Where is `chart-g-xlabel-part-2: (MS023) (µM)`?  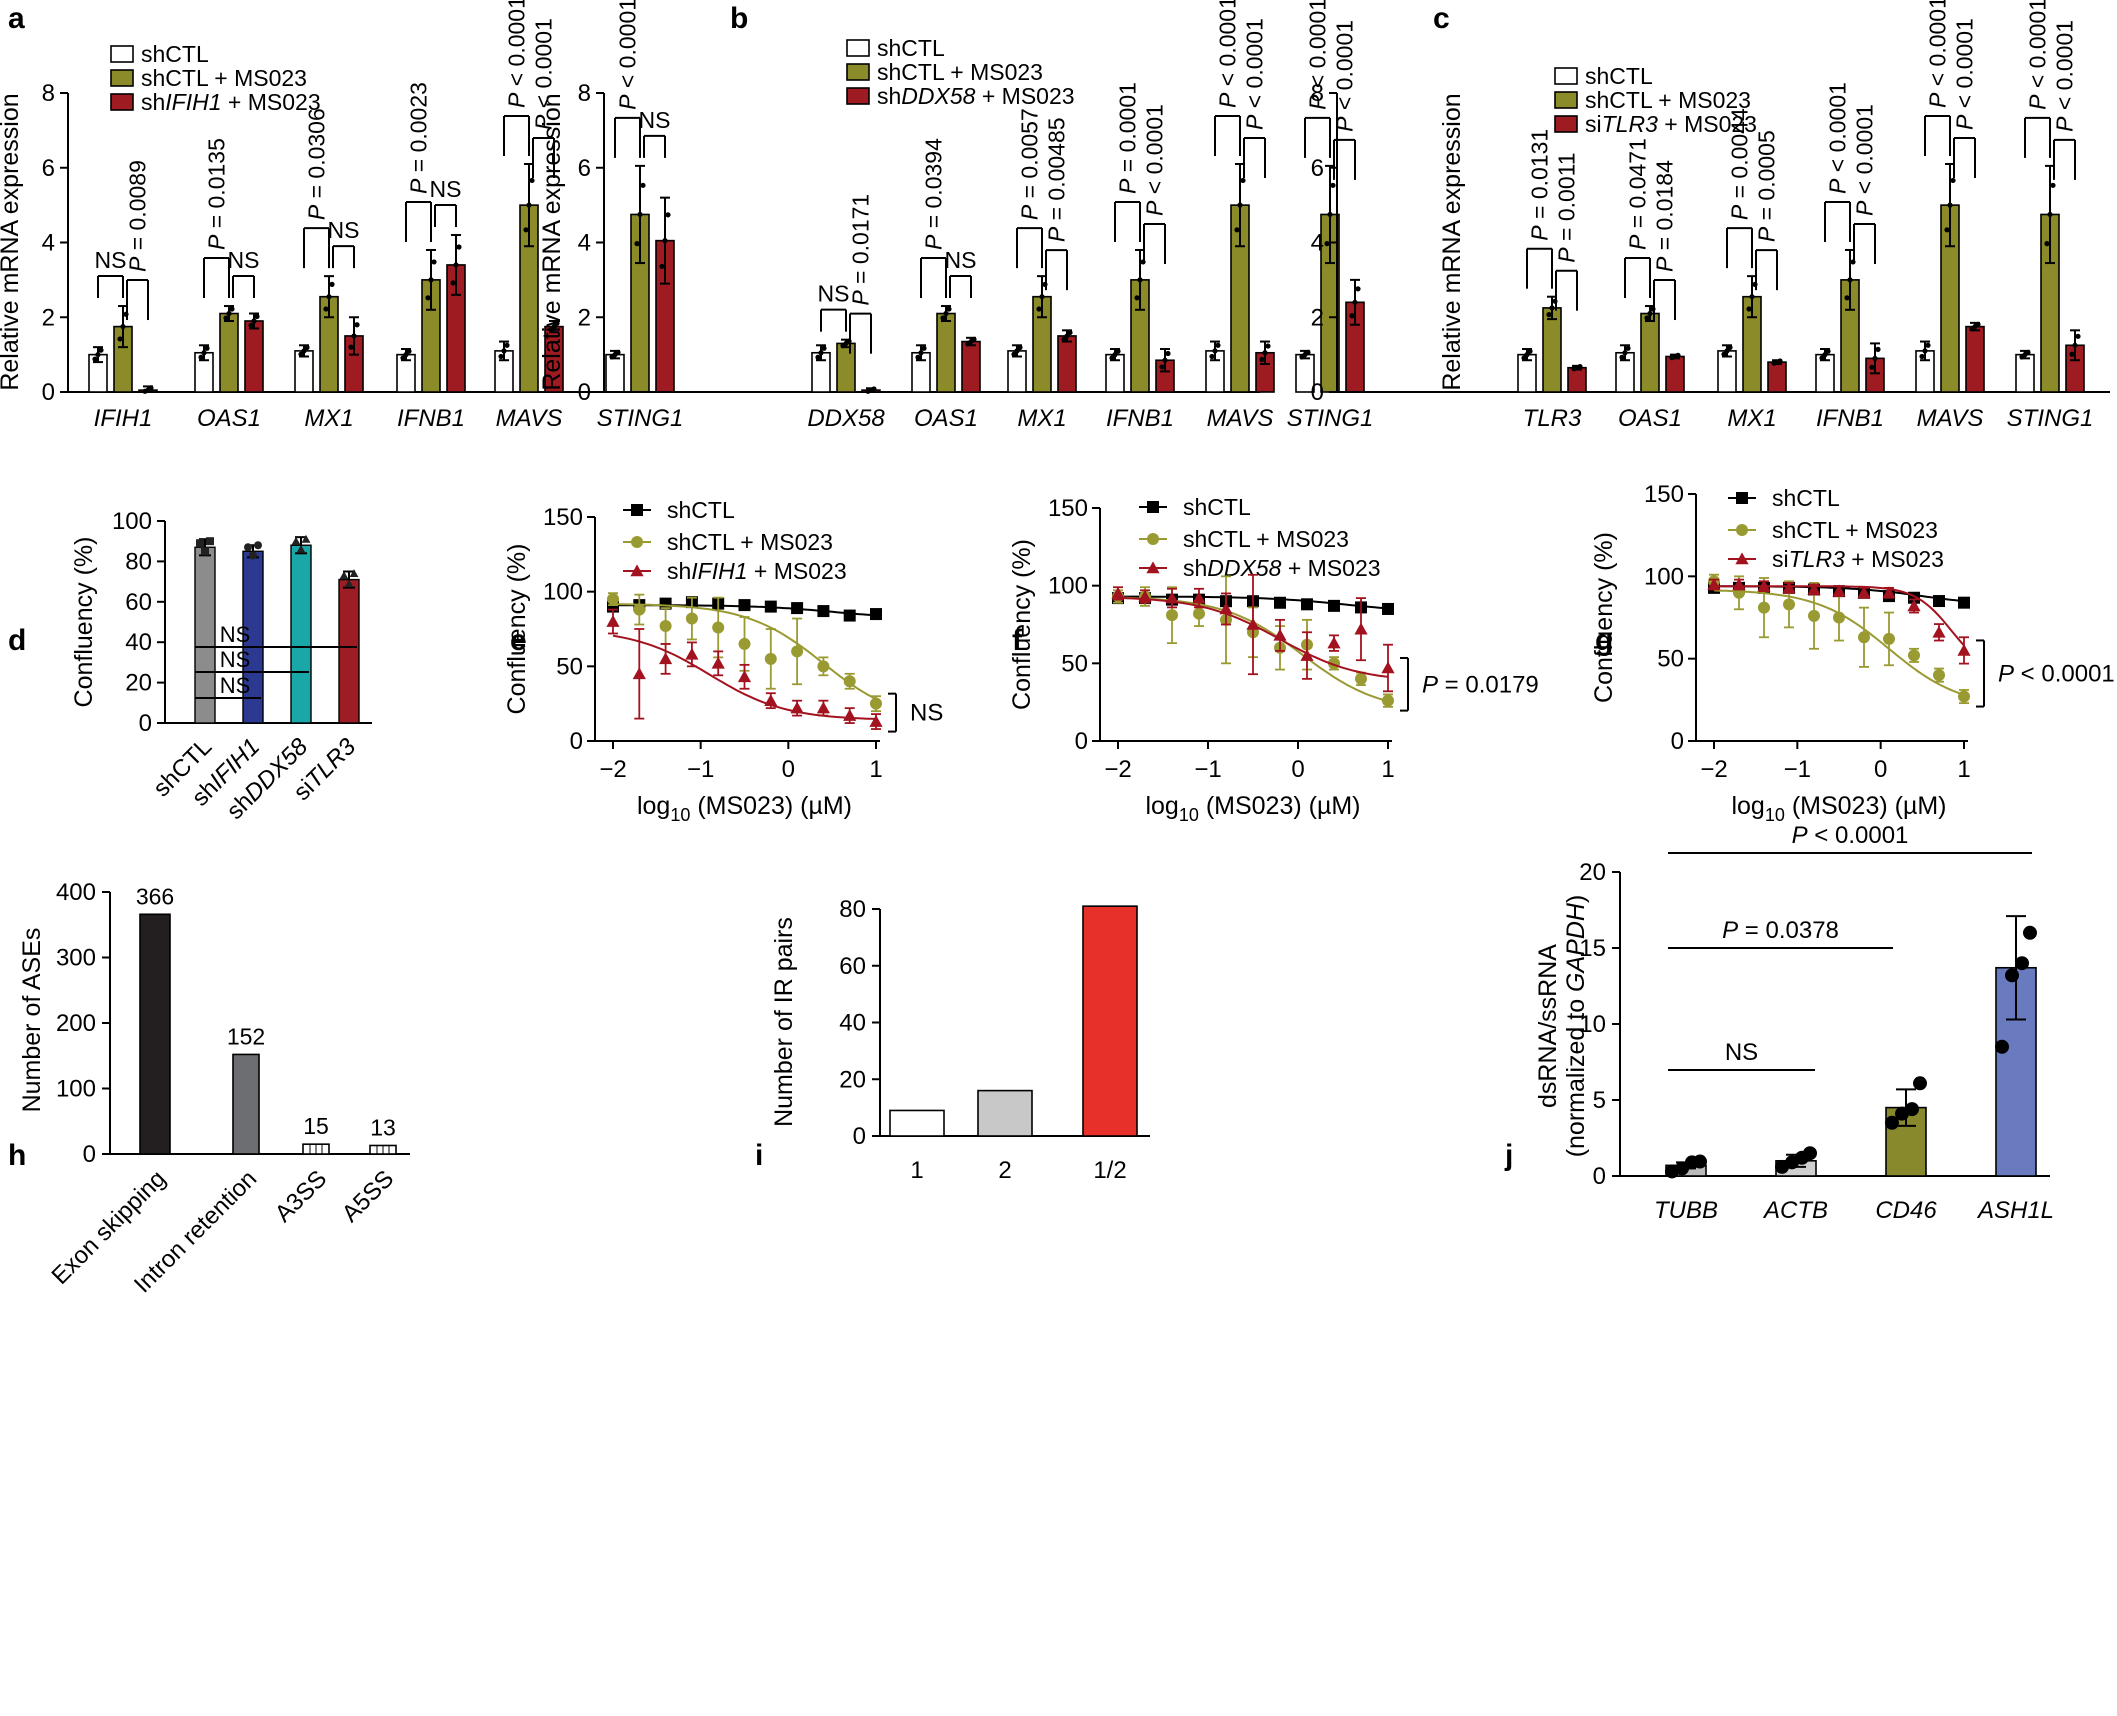
chart-g-xlabel-part-2: (MS023) (µM) is located at coordinates (1866, 806).